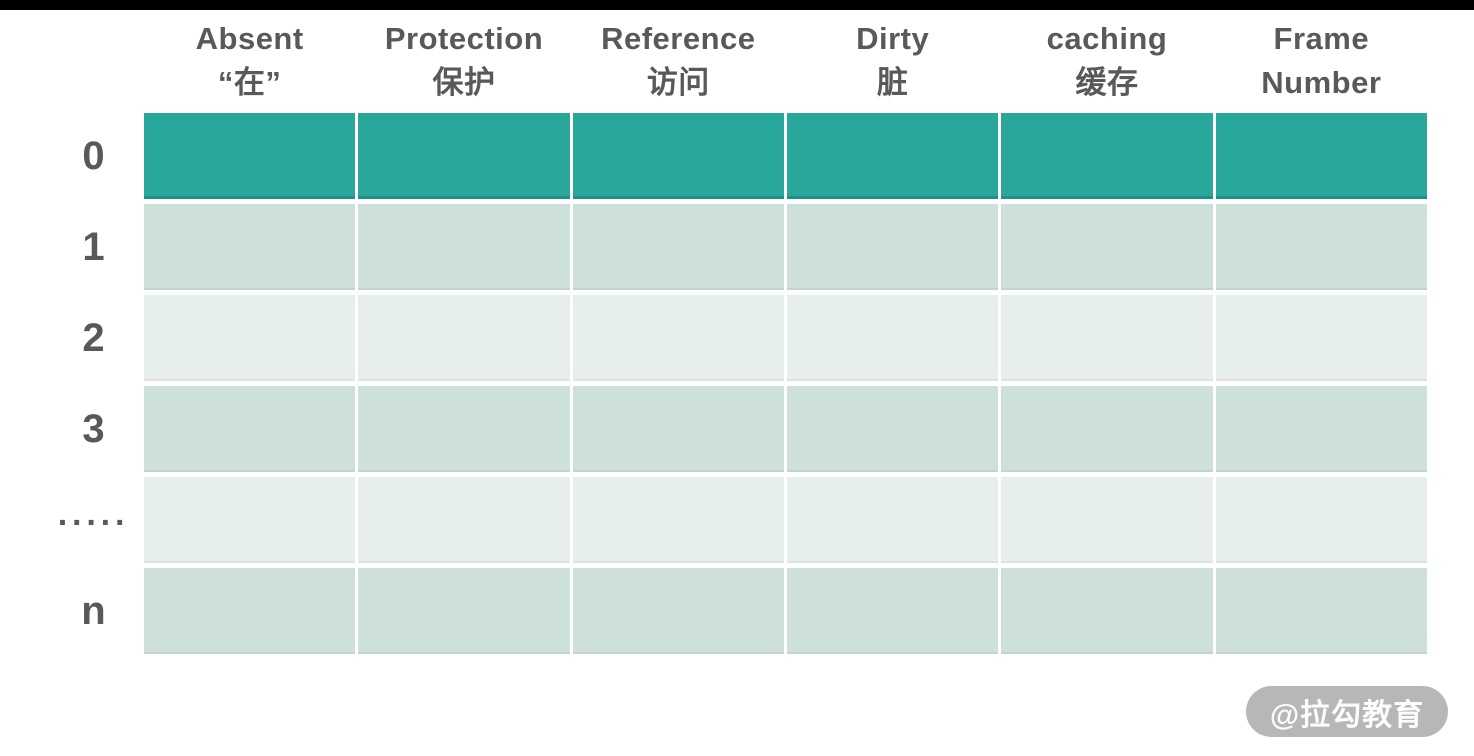 This screenshot has width=1474, height=756. I want to click on column-header-frame-number: Frame Number, so click(1321, 61).